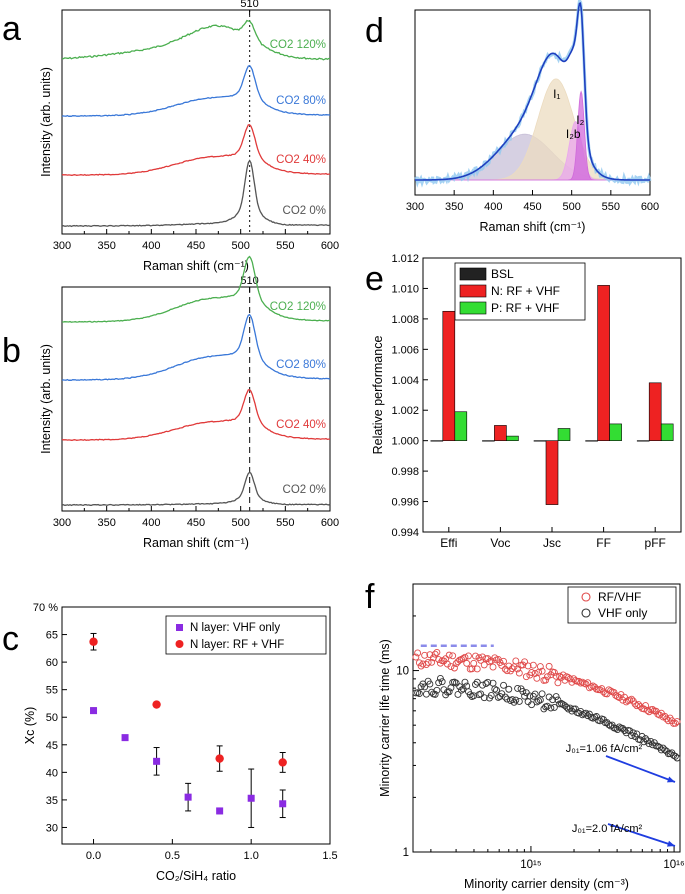  What do you see at coordinates (586, 613) in the screenshot?
I see `legend-marker` at bounding box center [586, 613].